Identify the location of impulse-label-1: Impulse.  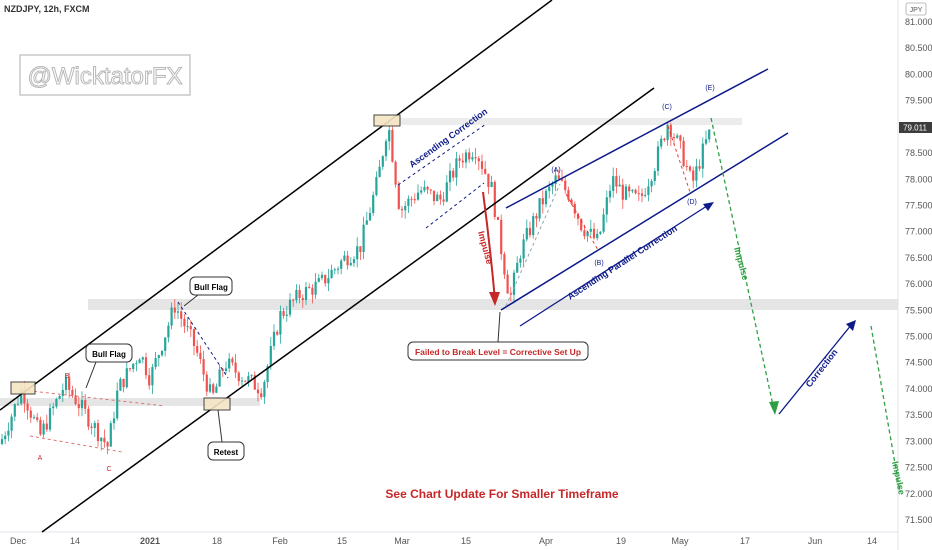
(485, 247).